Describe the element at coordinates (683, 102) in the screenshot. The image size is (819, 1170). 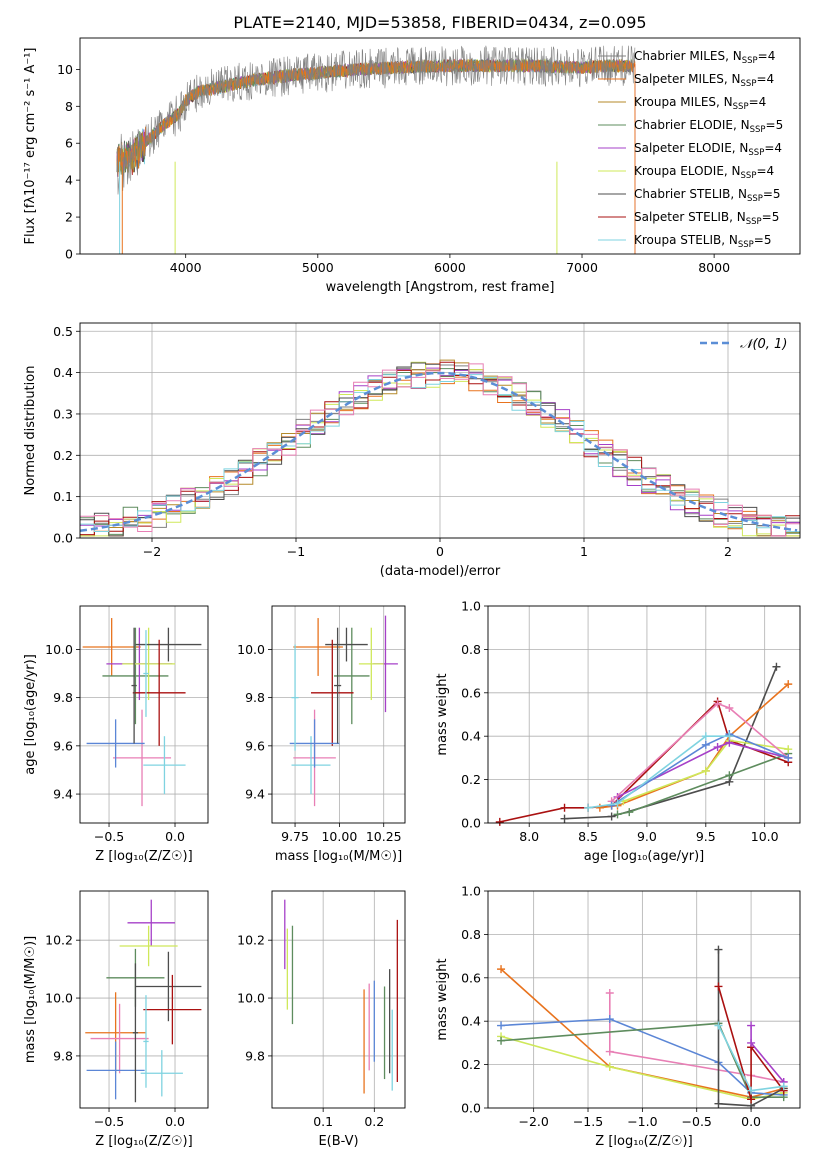
I see `legend-label: Kroupa MILES, N` at that location.